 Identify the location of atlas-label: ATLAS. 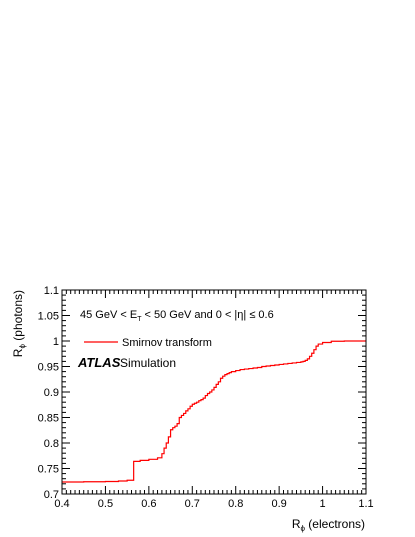
(99, 362).